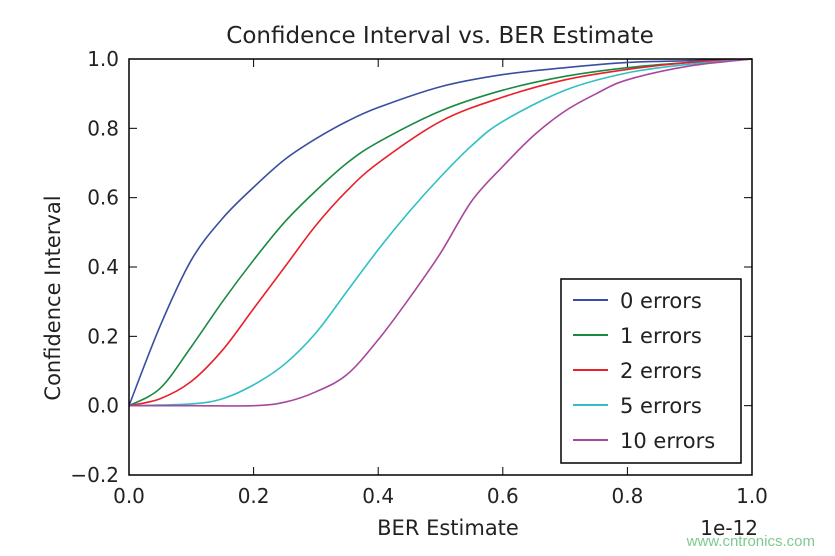 This screenshot has width=835, height=556. Describe the element at coordinates (378, 496) in the screenshot. I see `x-tick-label: 0.4` at that location.